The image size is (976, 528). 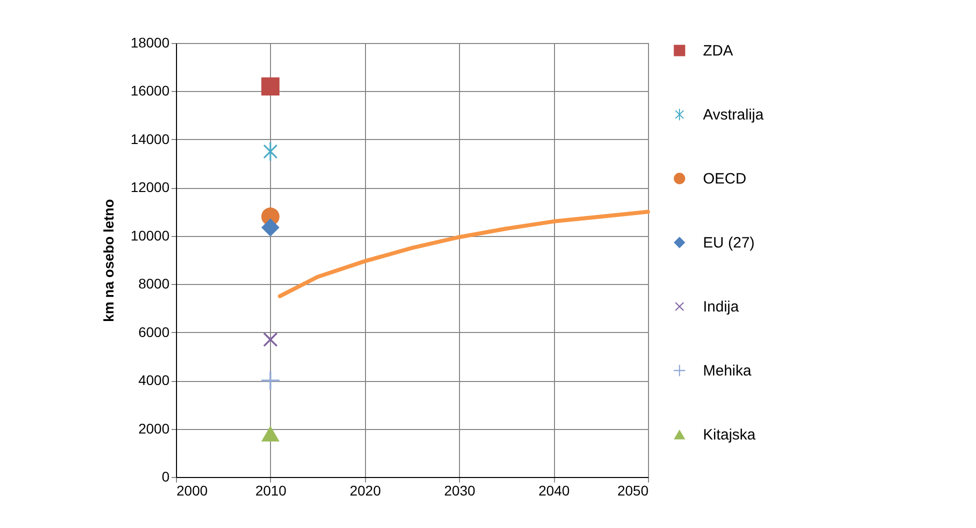 What do you see at coordinates (154, 428) in the screenshot?
I see `y-tick-label: 2000` at bounding box center [154, 428].